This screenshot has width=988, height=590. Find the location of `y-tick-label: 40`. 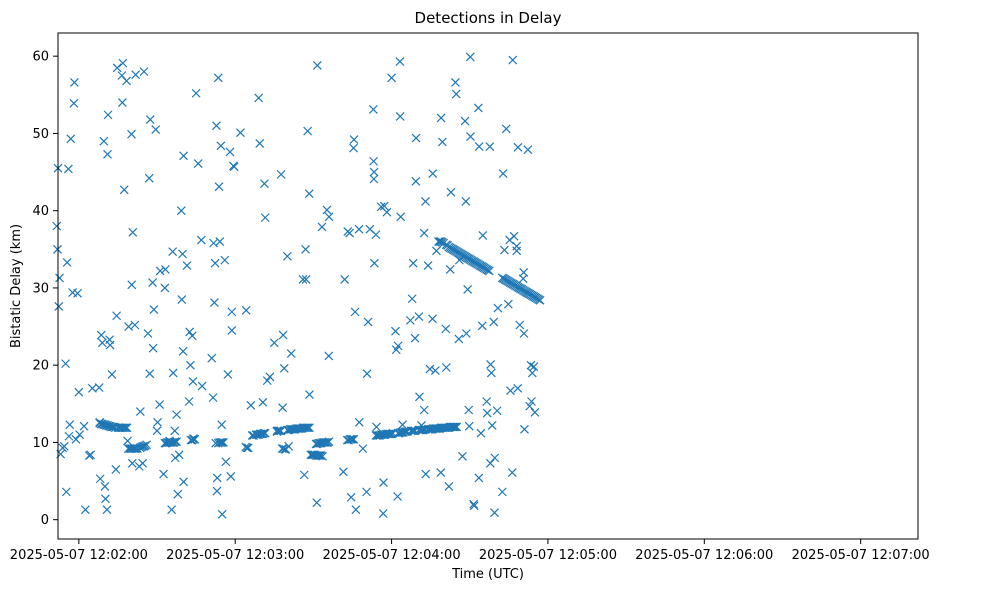

y-tick-label: 40 is located at coordinates (40, 211).